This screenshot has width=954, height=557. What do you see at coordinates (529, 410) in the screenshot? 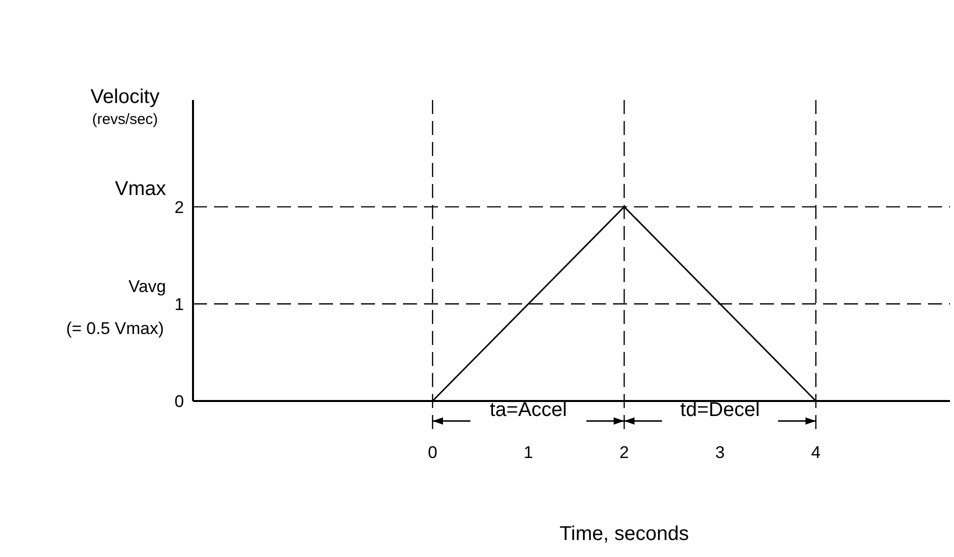
I see `annotation: ta=Accel` at bounding box center [529, 410].